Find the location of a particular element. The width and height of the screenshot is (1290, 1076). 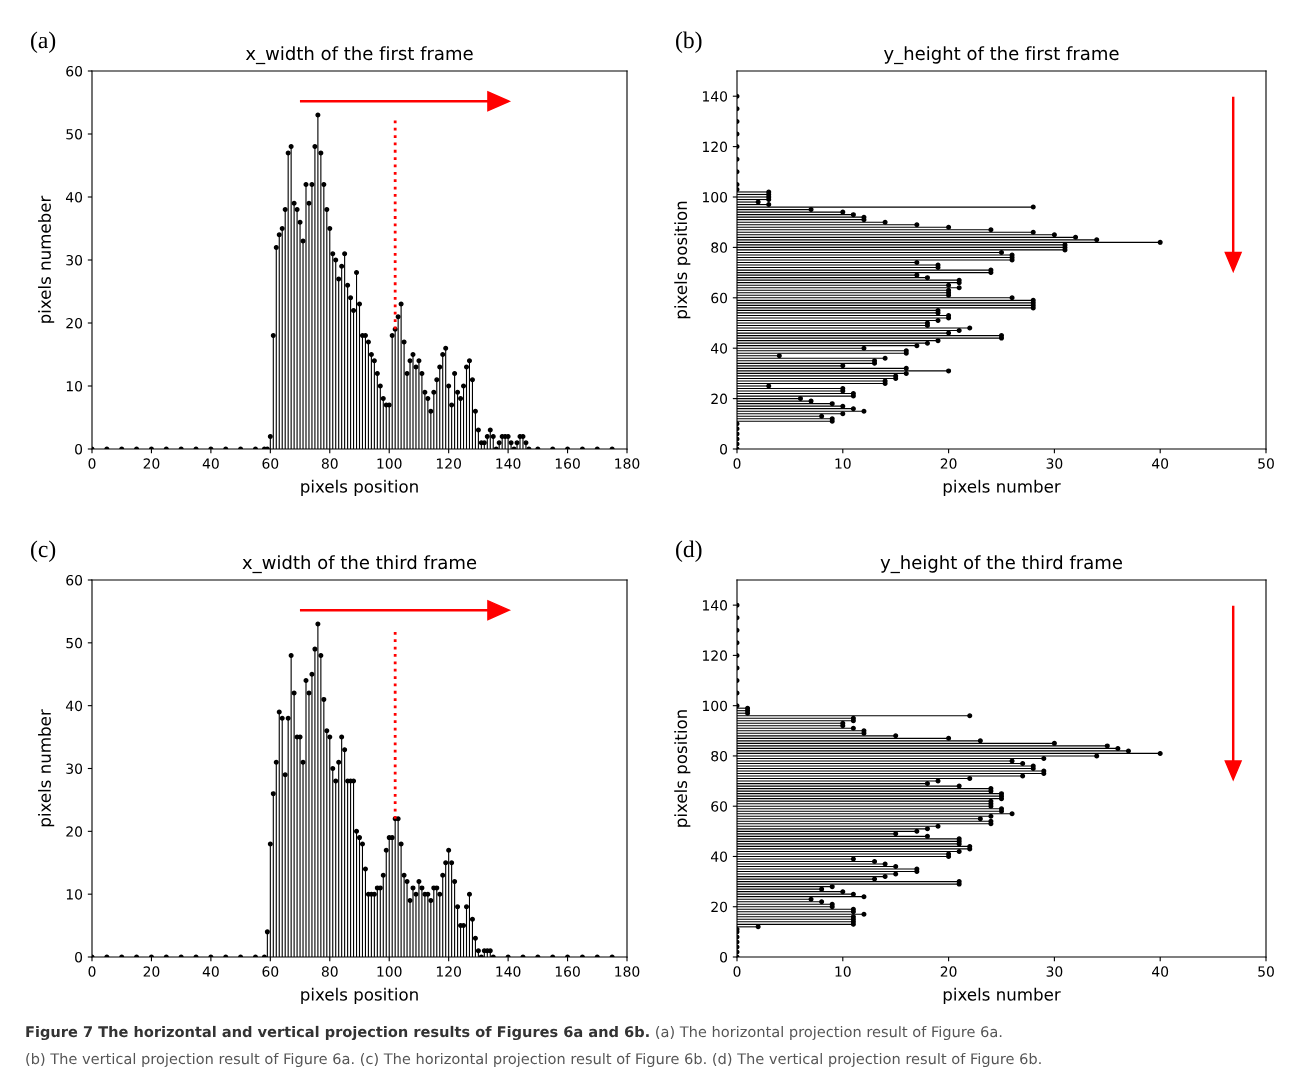

caption: Figure 7 The horizontal and vertical projection results of Figures 6a and 6b. is located at coordinates (337, 1033).